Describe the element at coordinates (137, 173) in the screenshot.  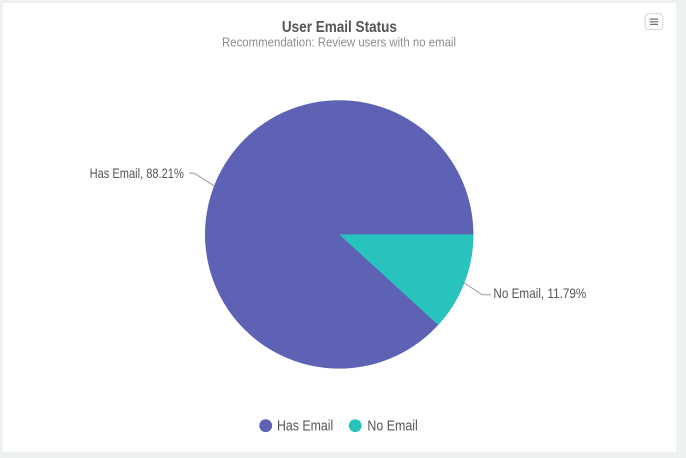
I see `svg-text: Has Email, 88.21%` at that location.